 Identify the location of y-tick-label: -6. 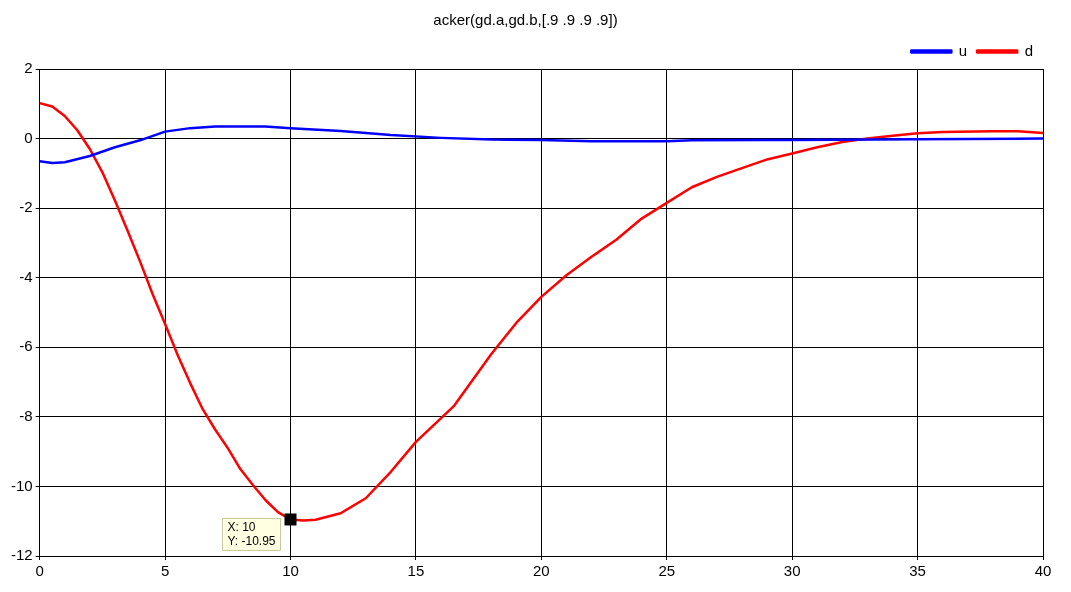
(26, 346).